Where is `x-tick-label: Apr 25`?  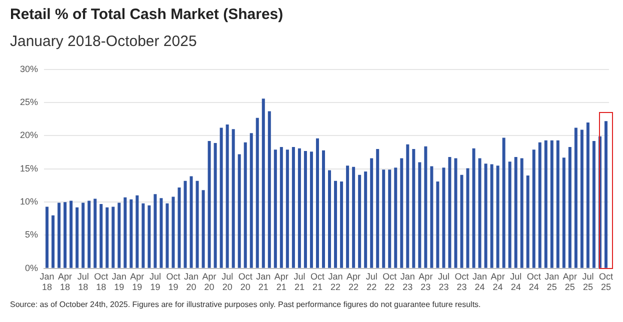 x-tick-label: Apr 25 is located at coordinates (569, 281).